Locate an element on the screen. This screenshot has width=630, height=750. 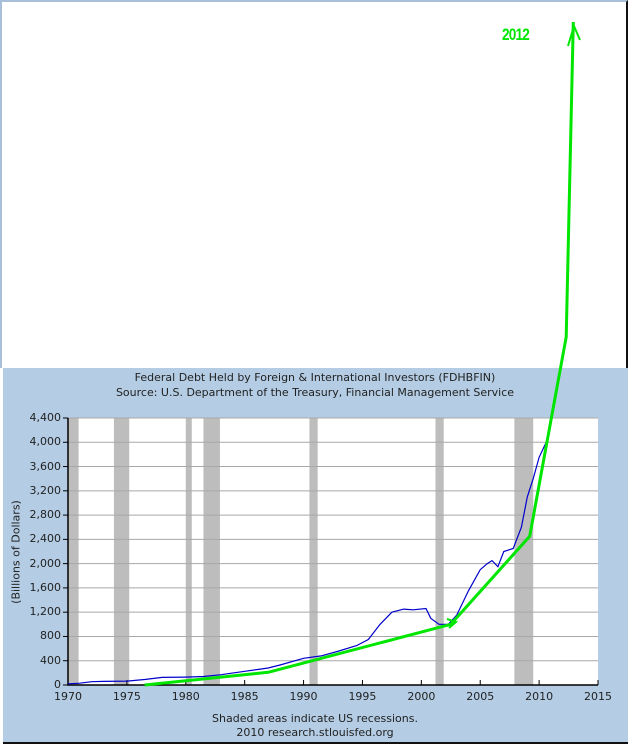
x-tick-label: 1990 is located at coordinates (303, 696).